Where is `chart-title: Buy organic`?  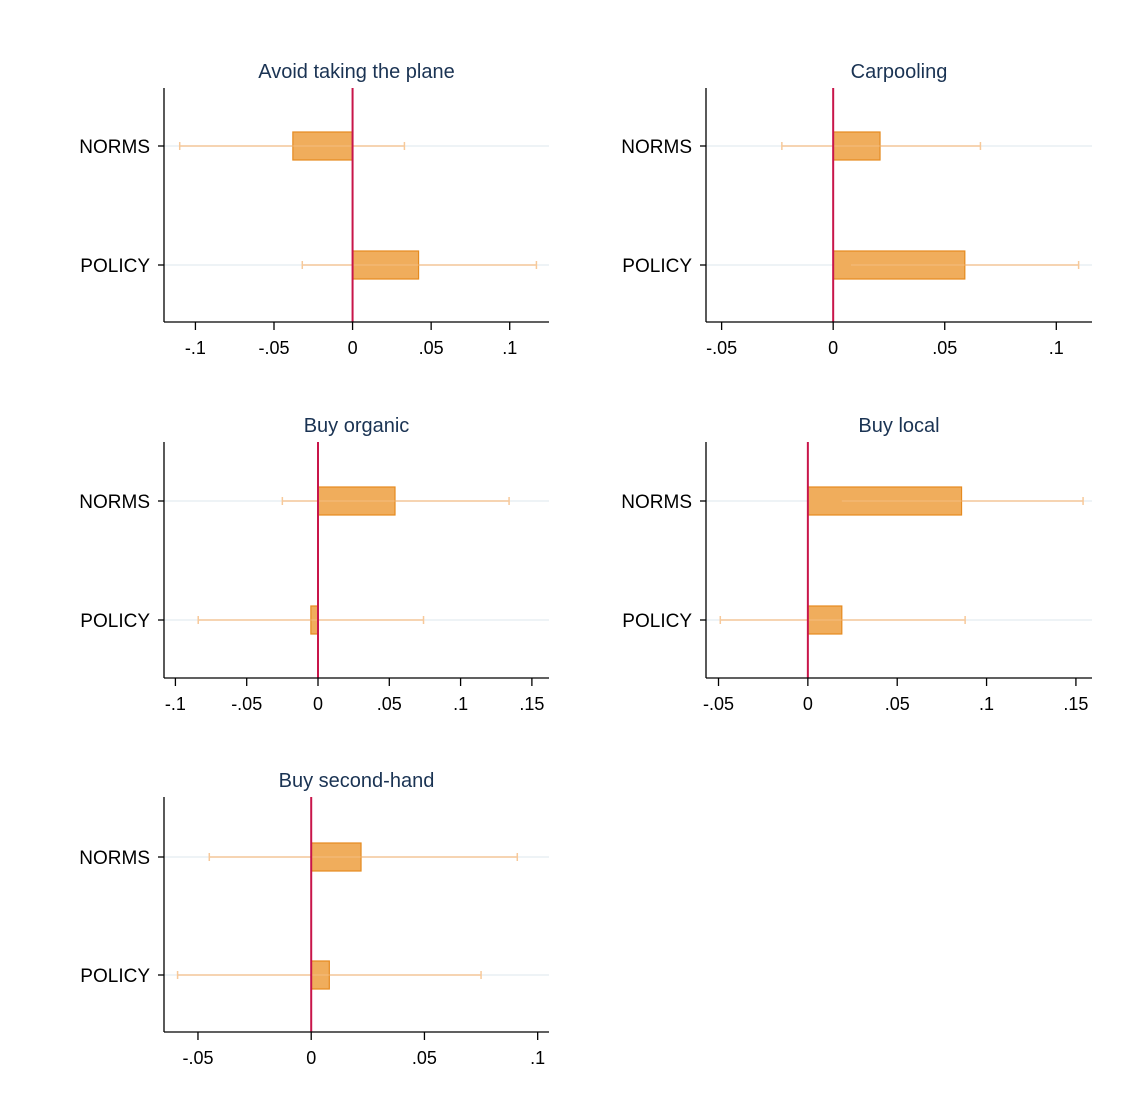
chart-title: Buy organic is located at coordinates (357, 426).